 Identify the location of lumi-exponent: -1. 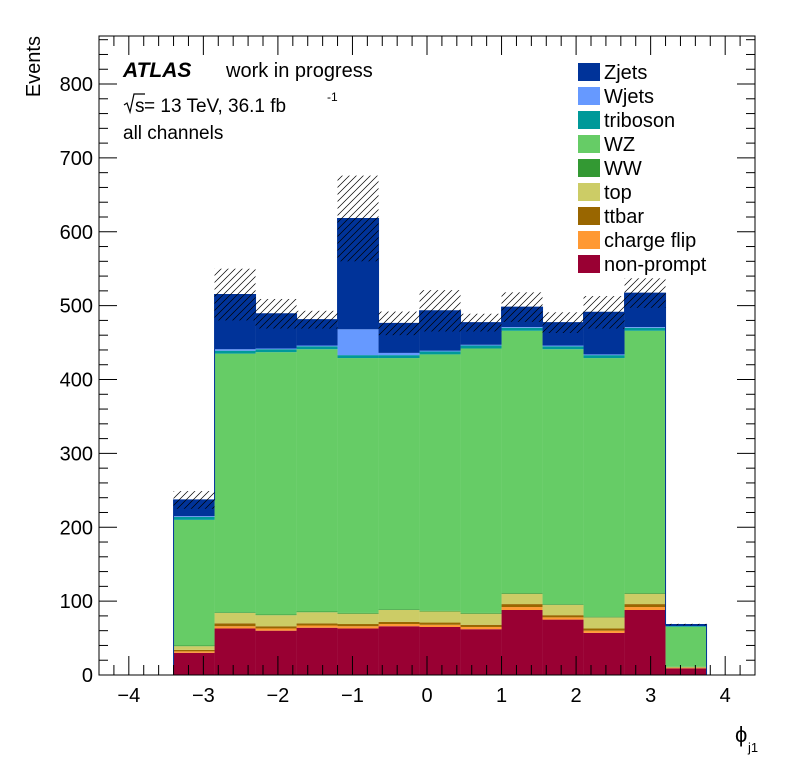
(332, 97).